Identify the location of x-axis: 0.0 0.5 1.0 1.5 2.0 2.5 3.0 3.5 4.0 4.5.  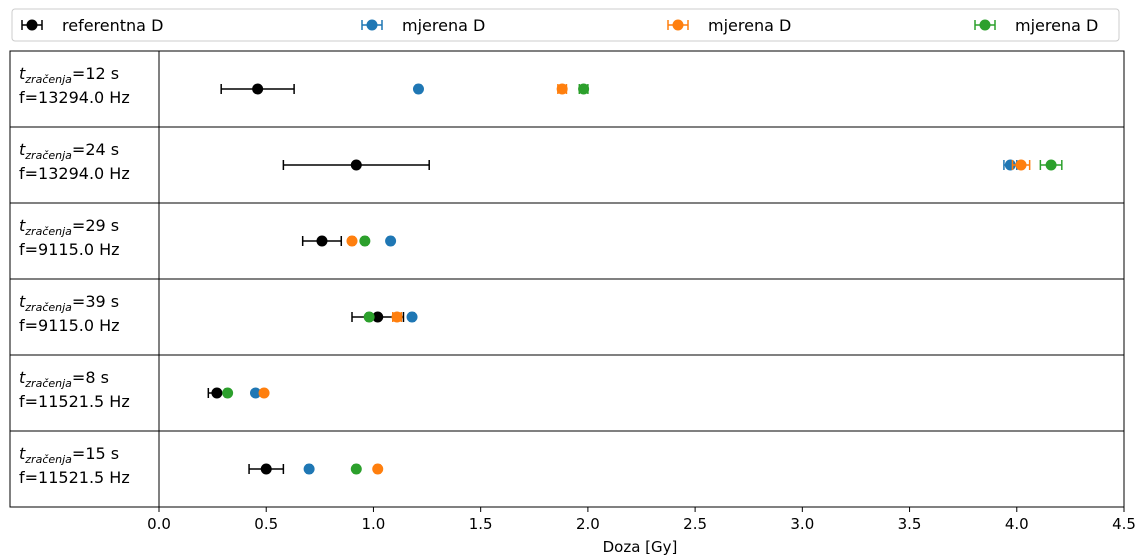
(641, 520).